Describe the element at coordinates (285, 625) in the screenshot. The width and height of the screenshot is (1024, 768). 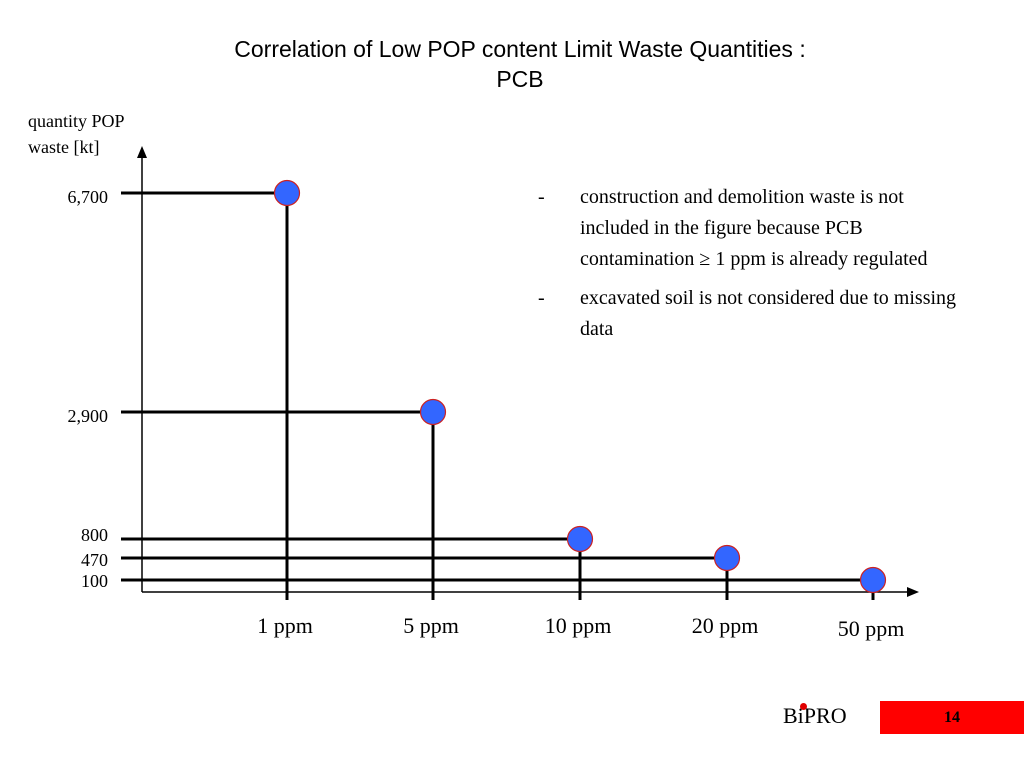
I see `x-tick-label: 1 ppm` at that location.